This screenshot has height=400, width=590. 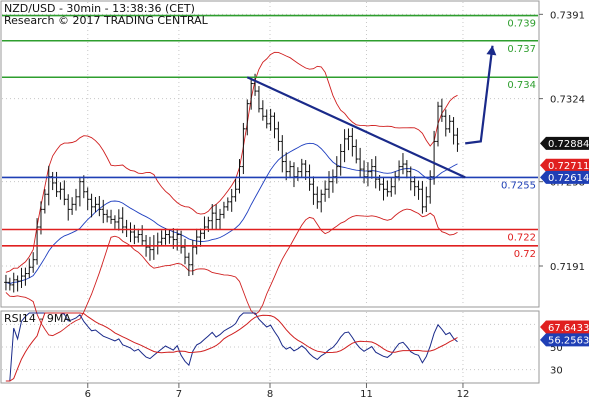 What do you see at coordinates (99, 8) in the screenshot?
I see `chart-header-title: NZD/USD - 30min - 13:38:36 (CET)` at bounding box center [99, 8].